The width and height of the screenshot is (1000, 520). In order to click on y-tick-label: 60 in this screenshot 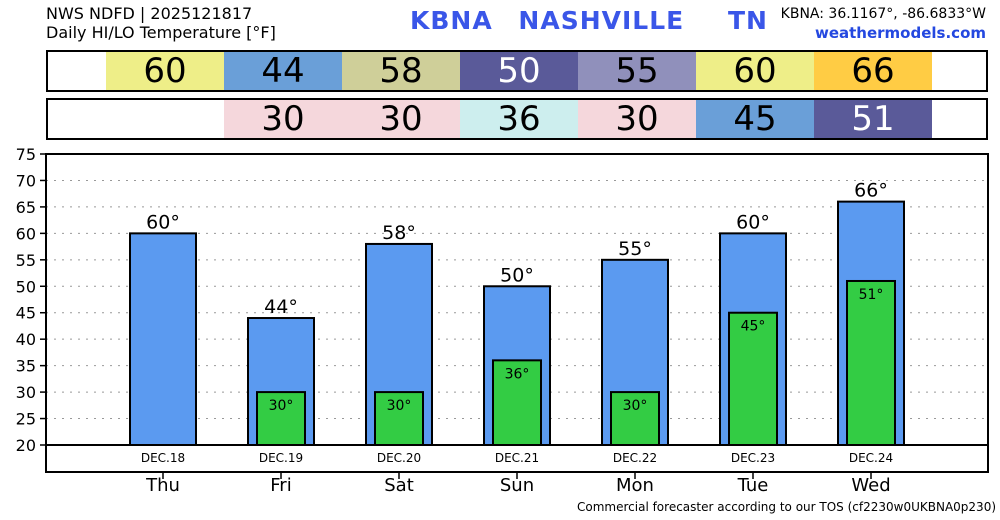, I will do `click(26, 233)`.